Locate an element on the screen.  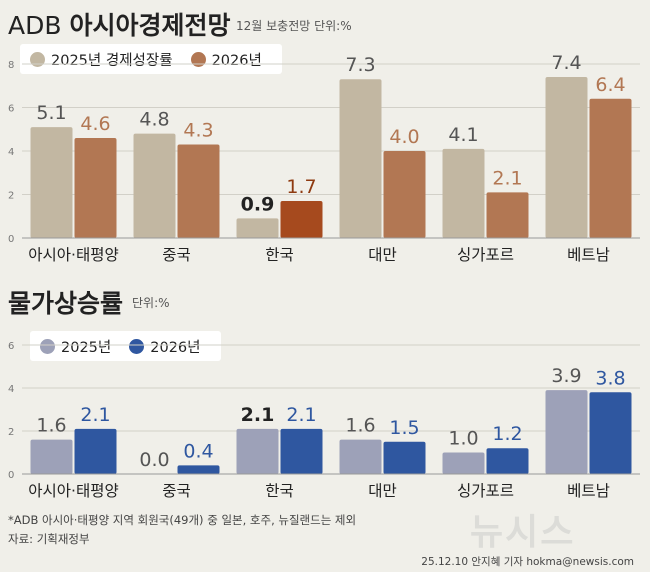
value-label: 6.4 is located at coordinates (610, 85).